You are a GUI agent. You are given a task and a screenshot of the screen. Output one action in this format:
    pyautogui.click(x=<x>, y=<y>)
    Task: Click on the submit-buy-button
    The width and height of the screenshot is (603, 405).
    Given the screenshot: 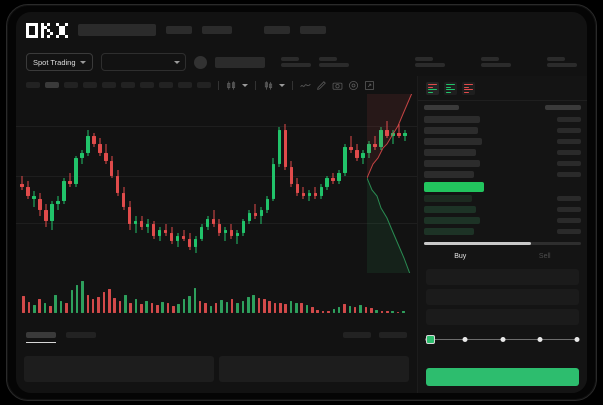 What is the action you would take?
    pyautogui.click(x=502, y=377)
    